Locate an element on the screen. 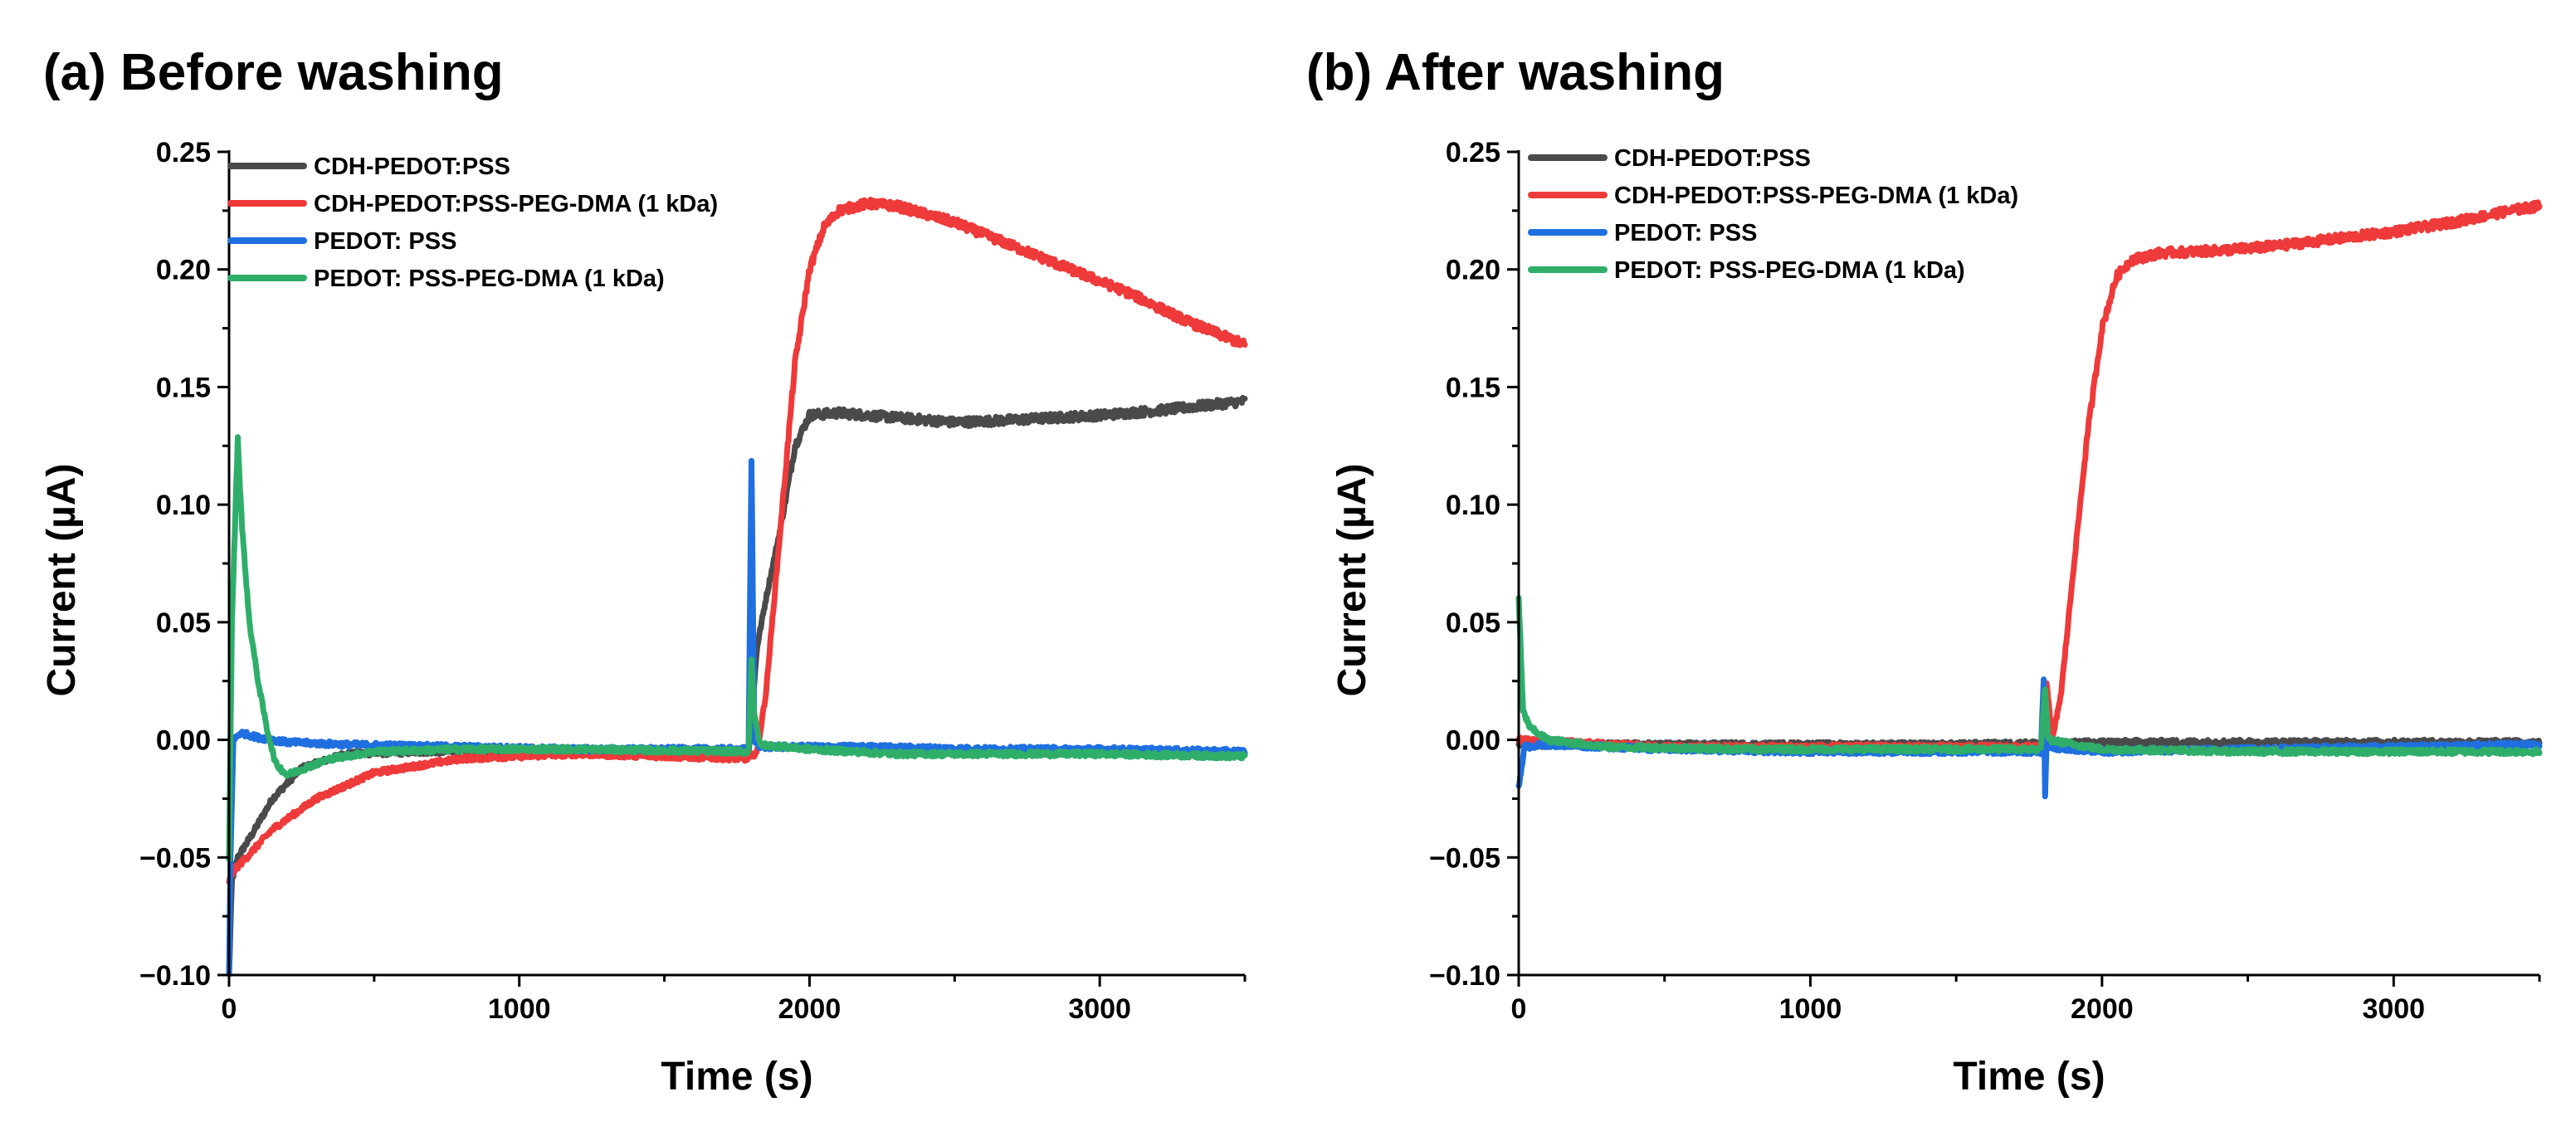 The width and height of the screenshot is (2576, 1141). chart-title: (b) After washing is located at coordinates (1516, 72).